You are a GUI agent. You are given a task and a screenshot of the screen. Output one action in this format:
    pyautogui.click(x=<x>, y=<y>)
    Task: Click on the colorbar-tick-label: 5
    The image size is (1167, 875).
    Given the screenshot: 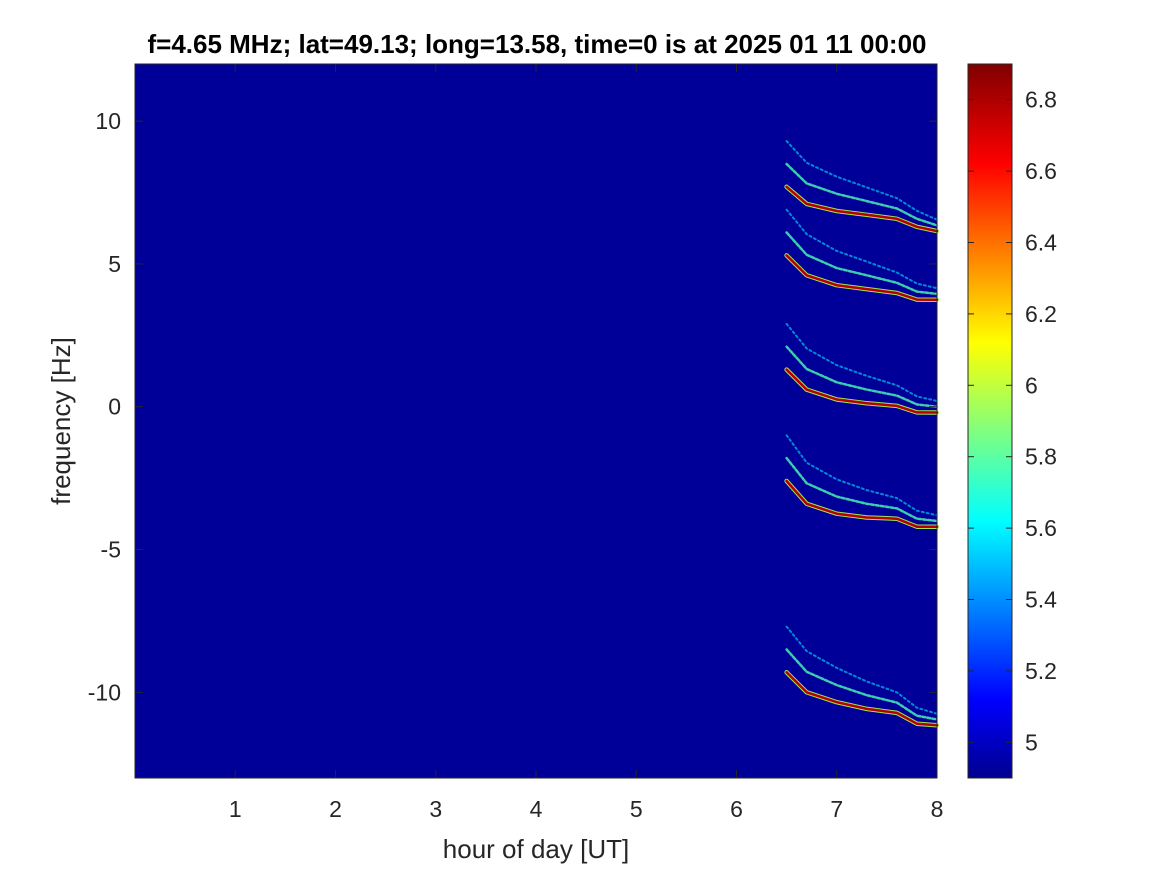 What is the action you would take?
    pyautogui.click(x=1031, y=742)
    